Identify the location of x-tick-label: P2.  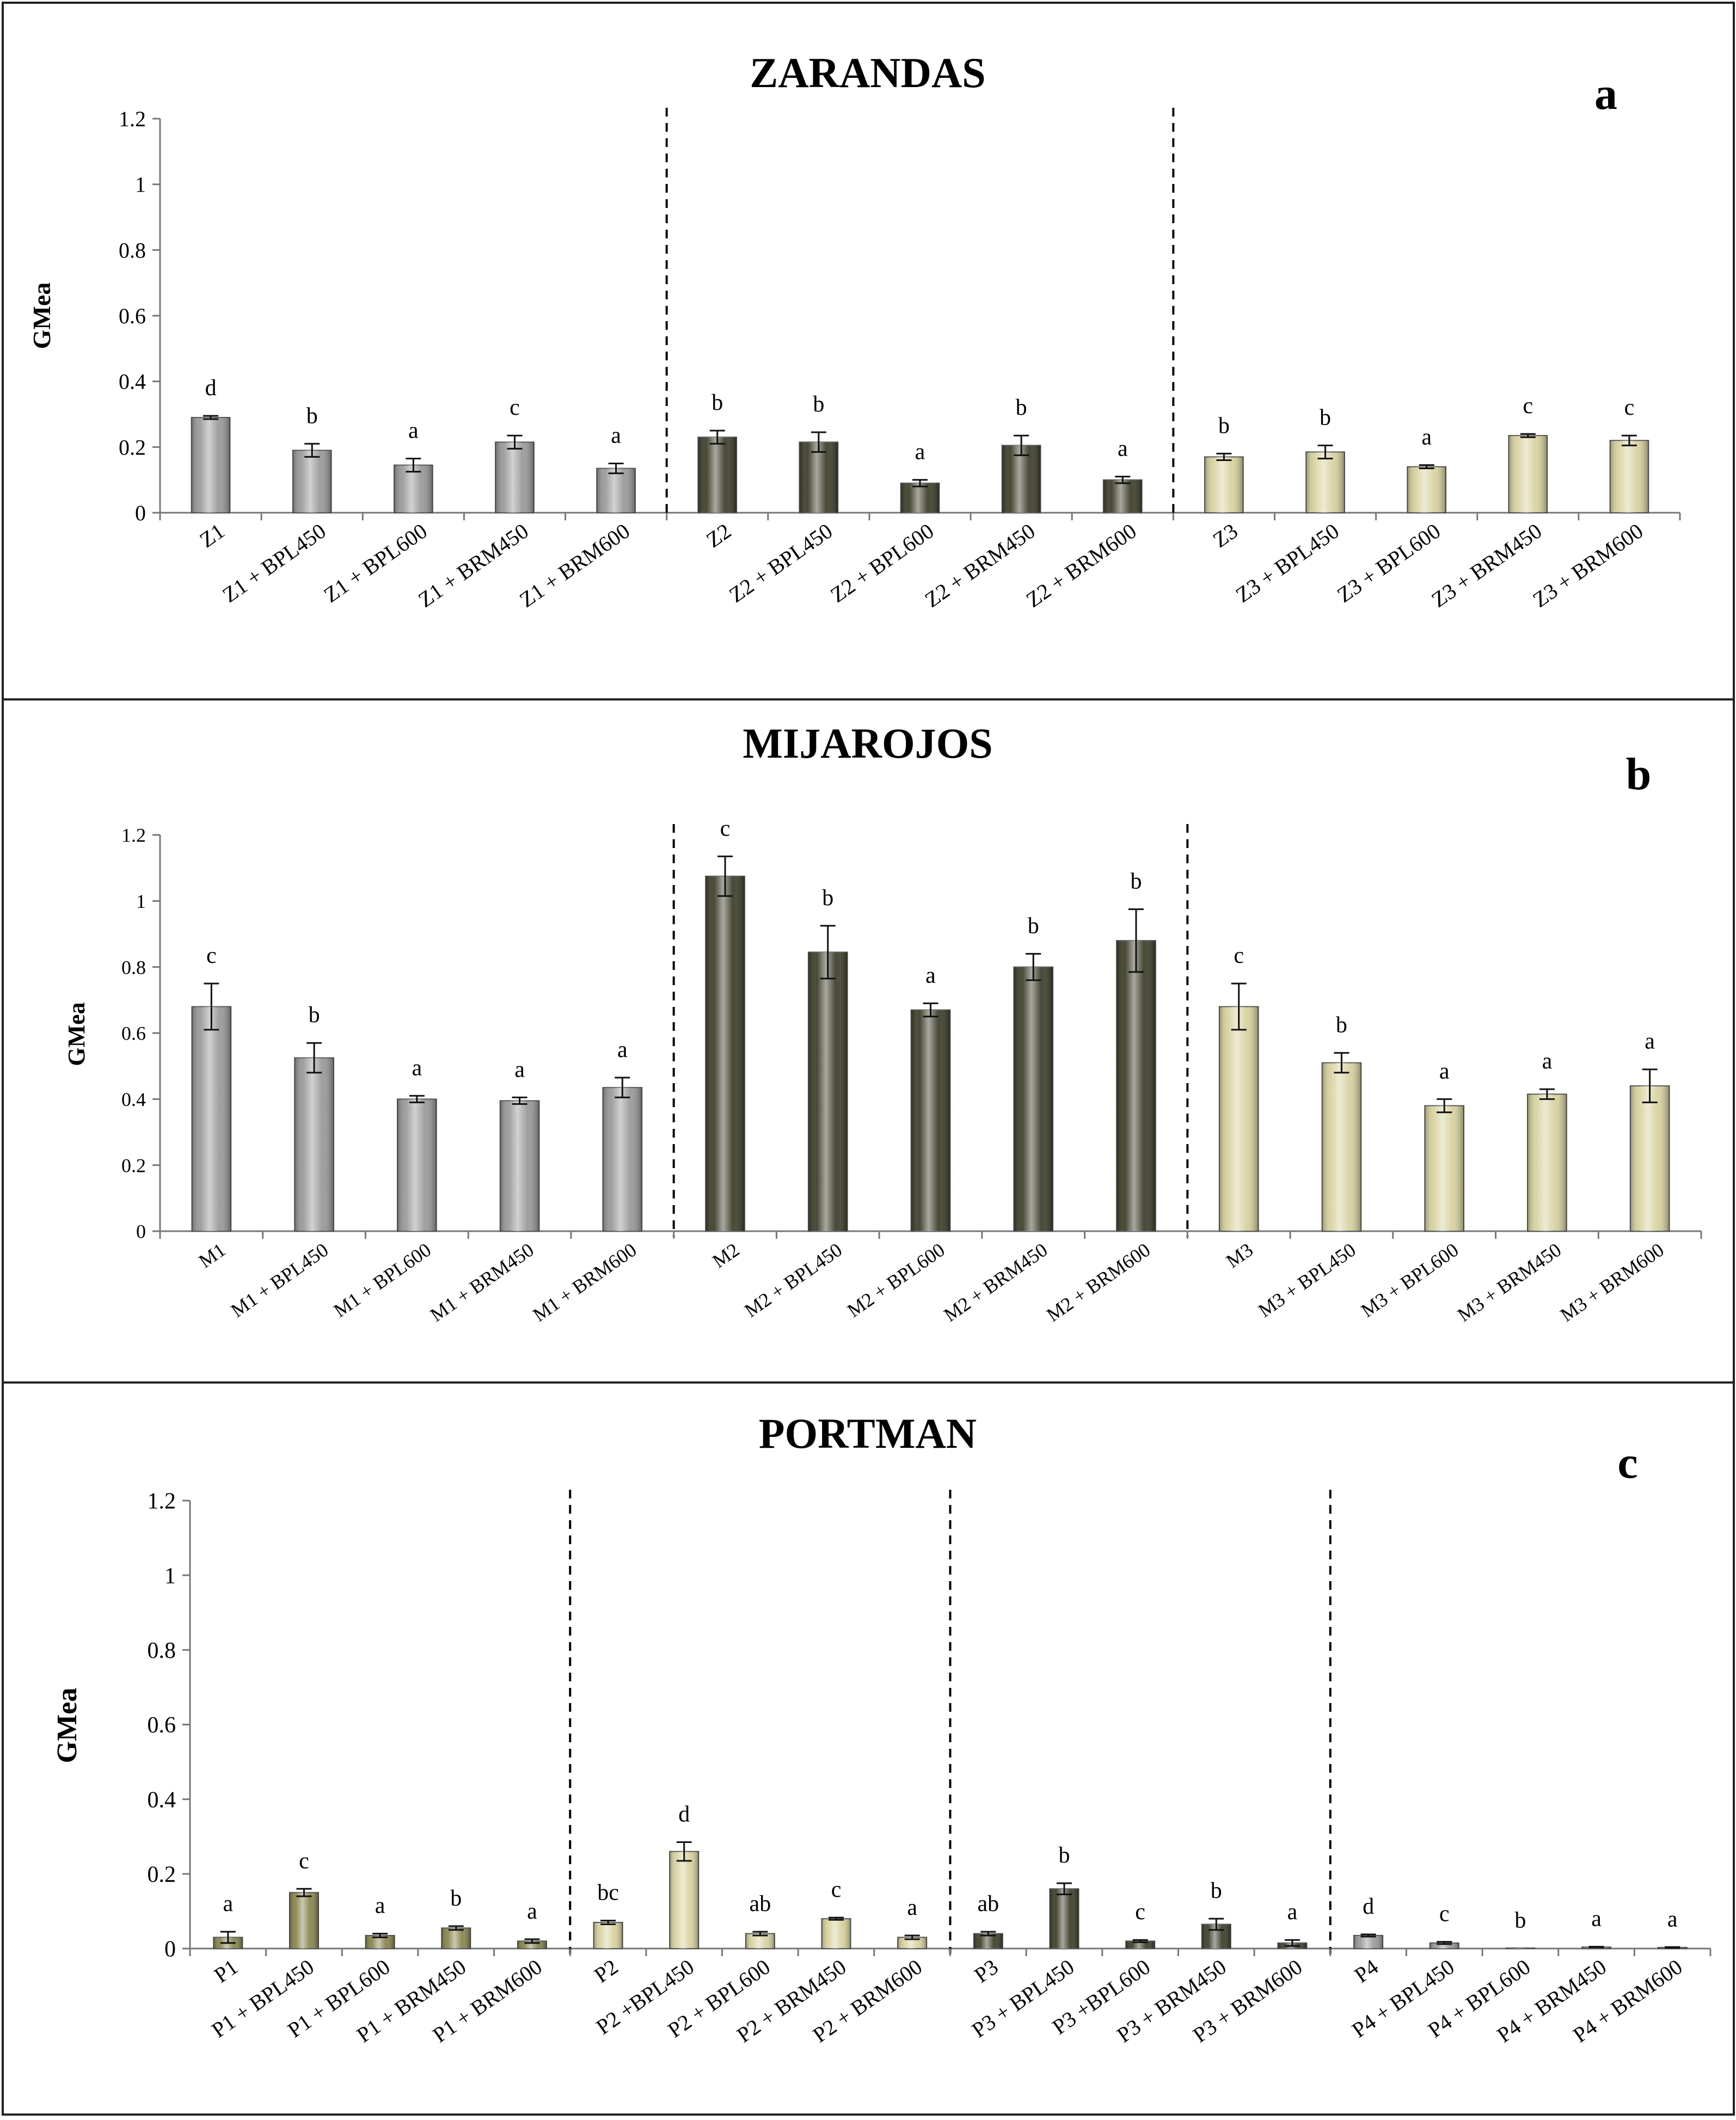
(606, 1972).